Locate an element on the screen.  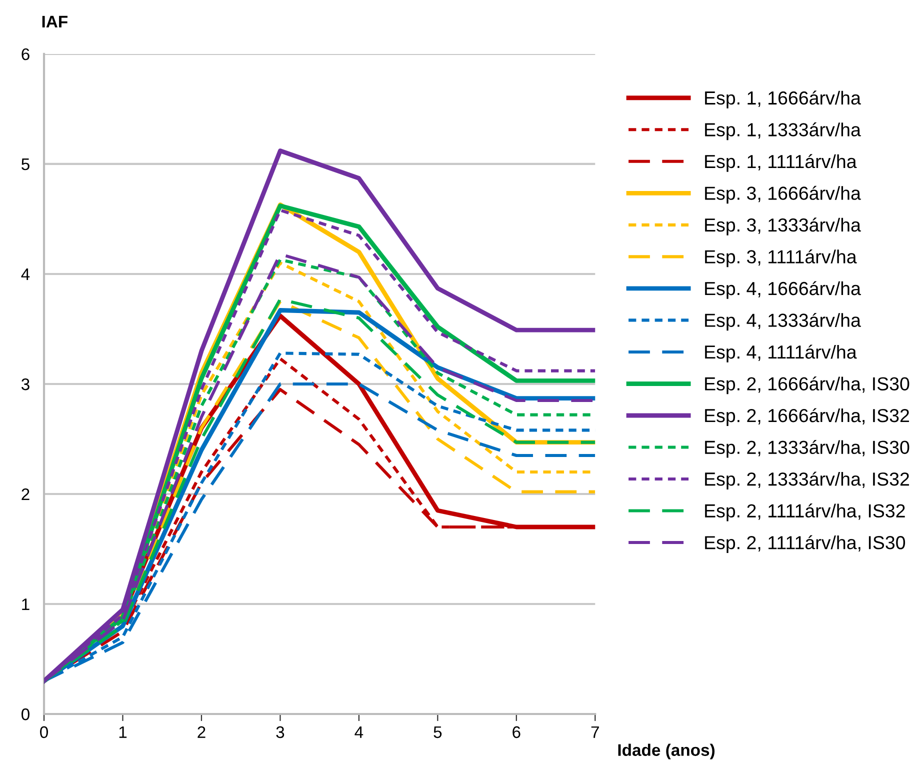
x-tick-label: 7 is located at coordinates (595, 732).